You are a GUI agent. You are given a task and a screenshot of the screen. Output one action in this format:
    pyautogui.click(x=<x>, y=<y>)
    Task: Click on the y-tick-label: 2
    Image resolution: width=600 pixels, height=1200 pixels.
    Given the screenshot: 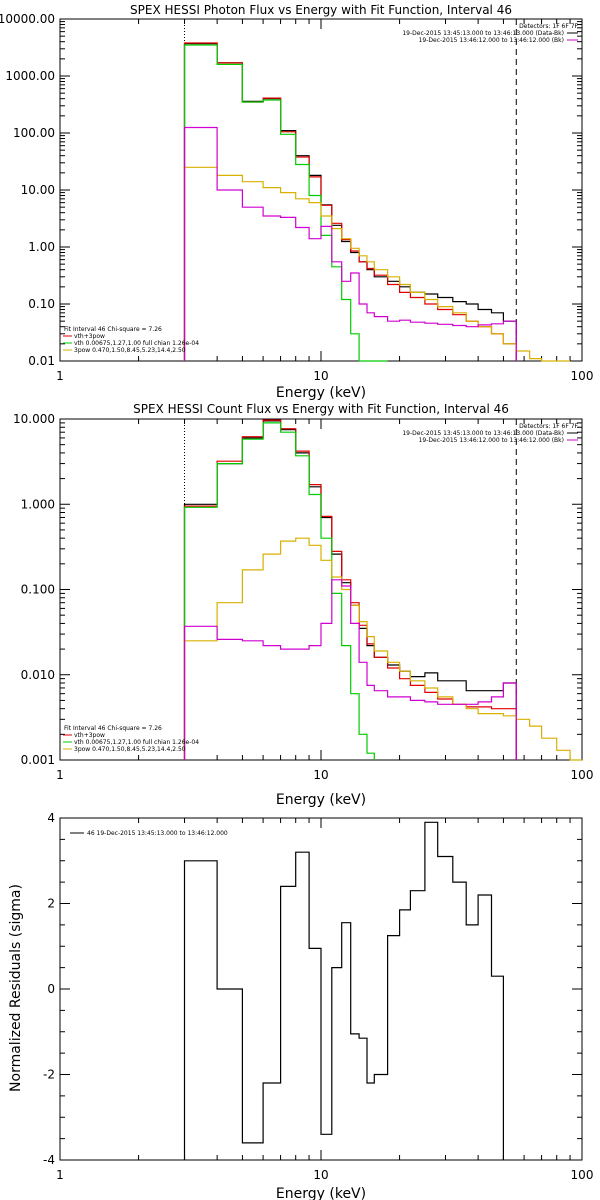 What is the action you would take?
    pyautogui.click(x=51, y=904)
    